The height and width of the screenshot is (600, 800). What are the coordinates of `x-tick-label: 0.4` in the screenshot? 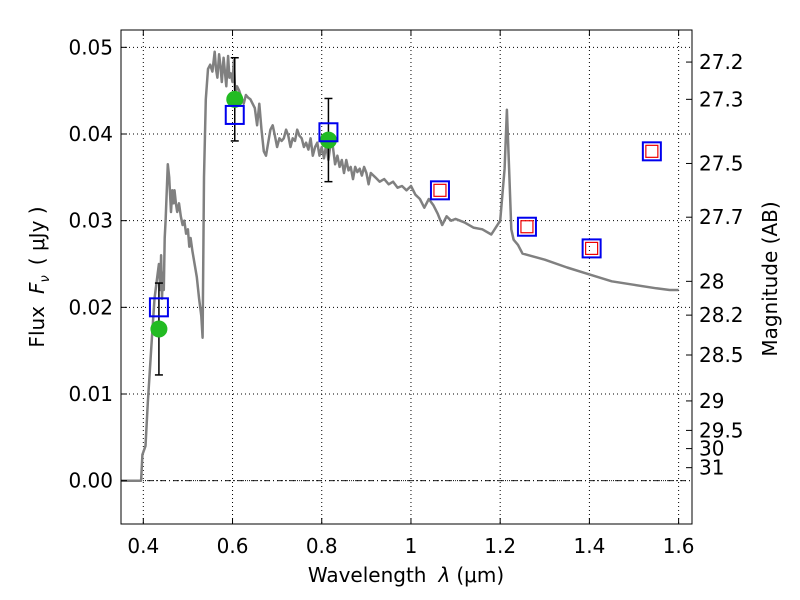 It's located at (143, 546).